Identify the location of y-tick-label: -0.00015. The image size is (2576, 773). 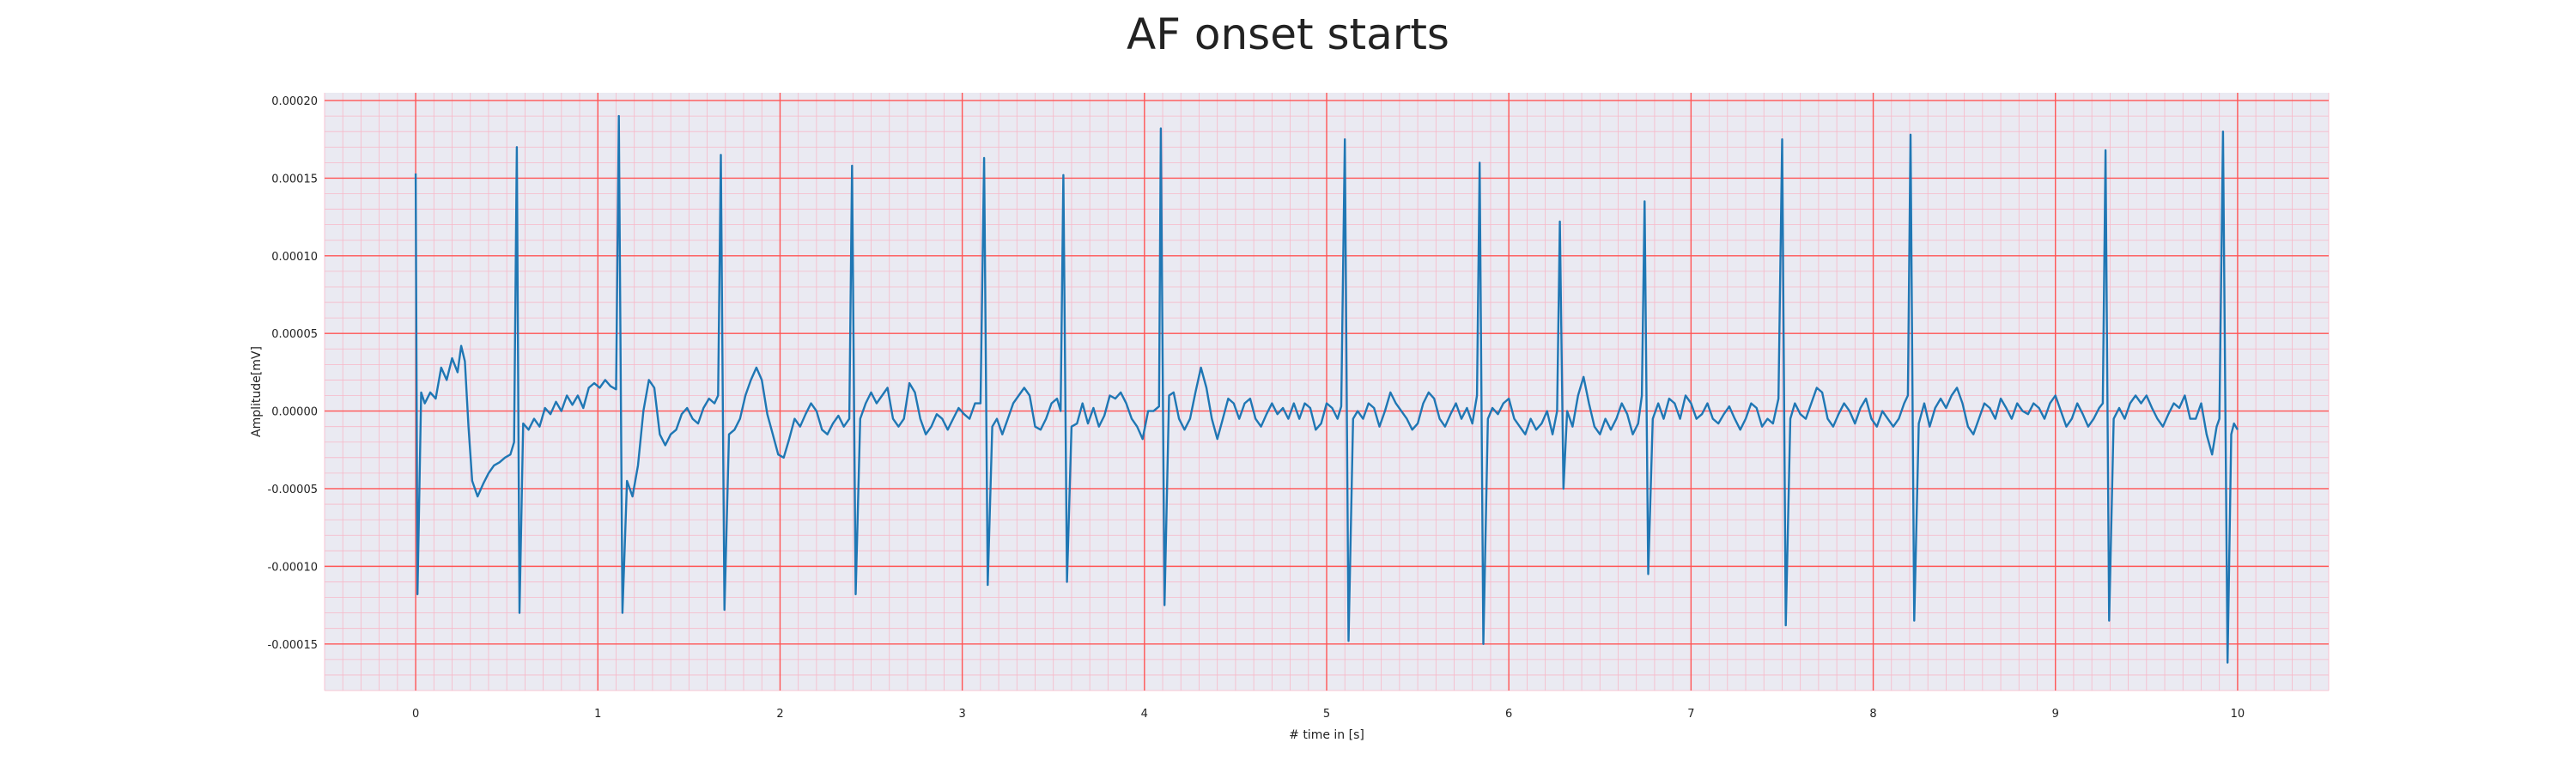
(293, 645).